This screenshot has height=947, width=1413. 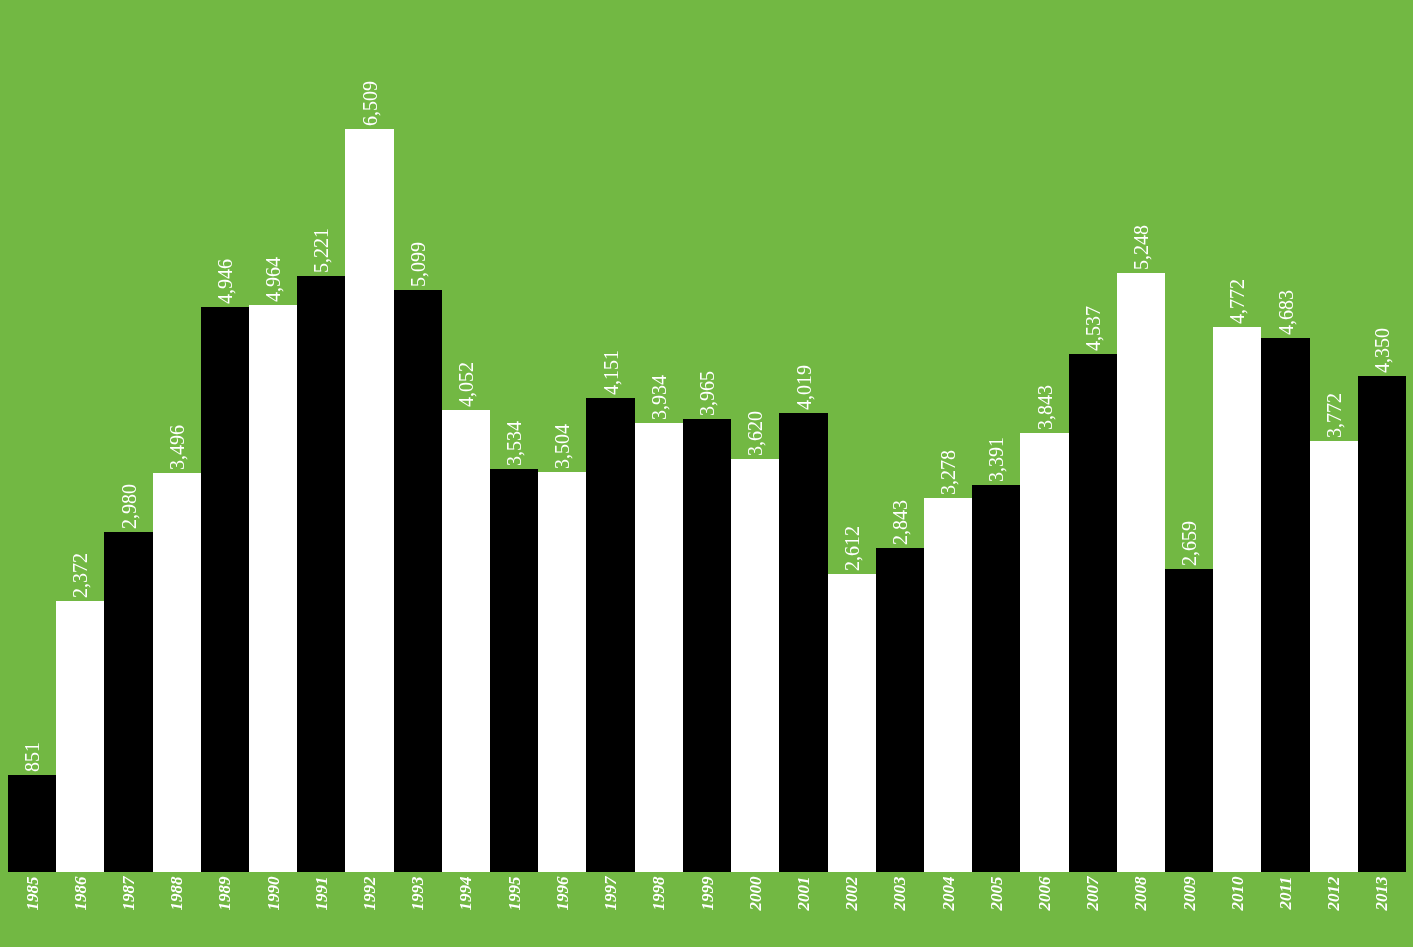 What do you see at coordinates (32, 893) in the screenshot?
I see `x-tick-label: 1985` at bounding box center [32, 893].